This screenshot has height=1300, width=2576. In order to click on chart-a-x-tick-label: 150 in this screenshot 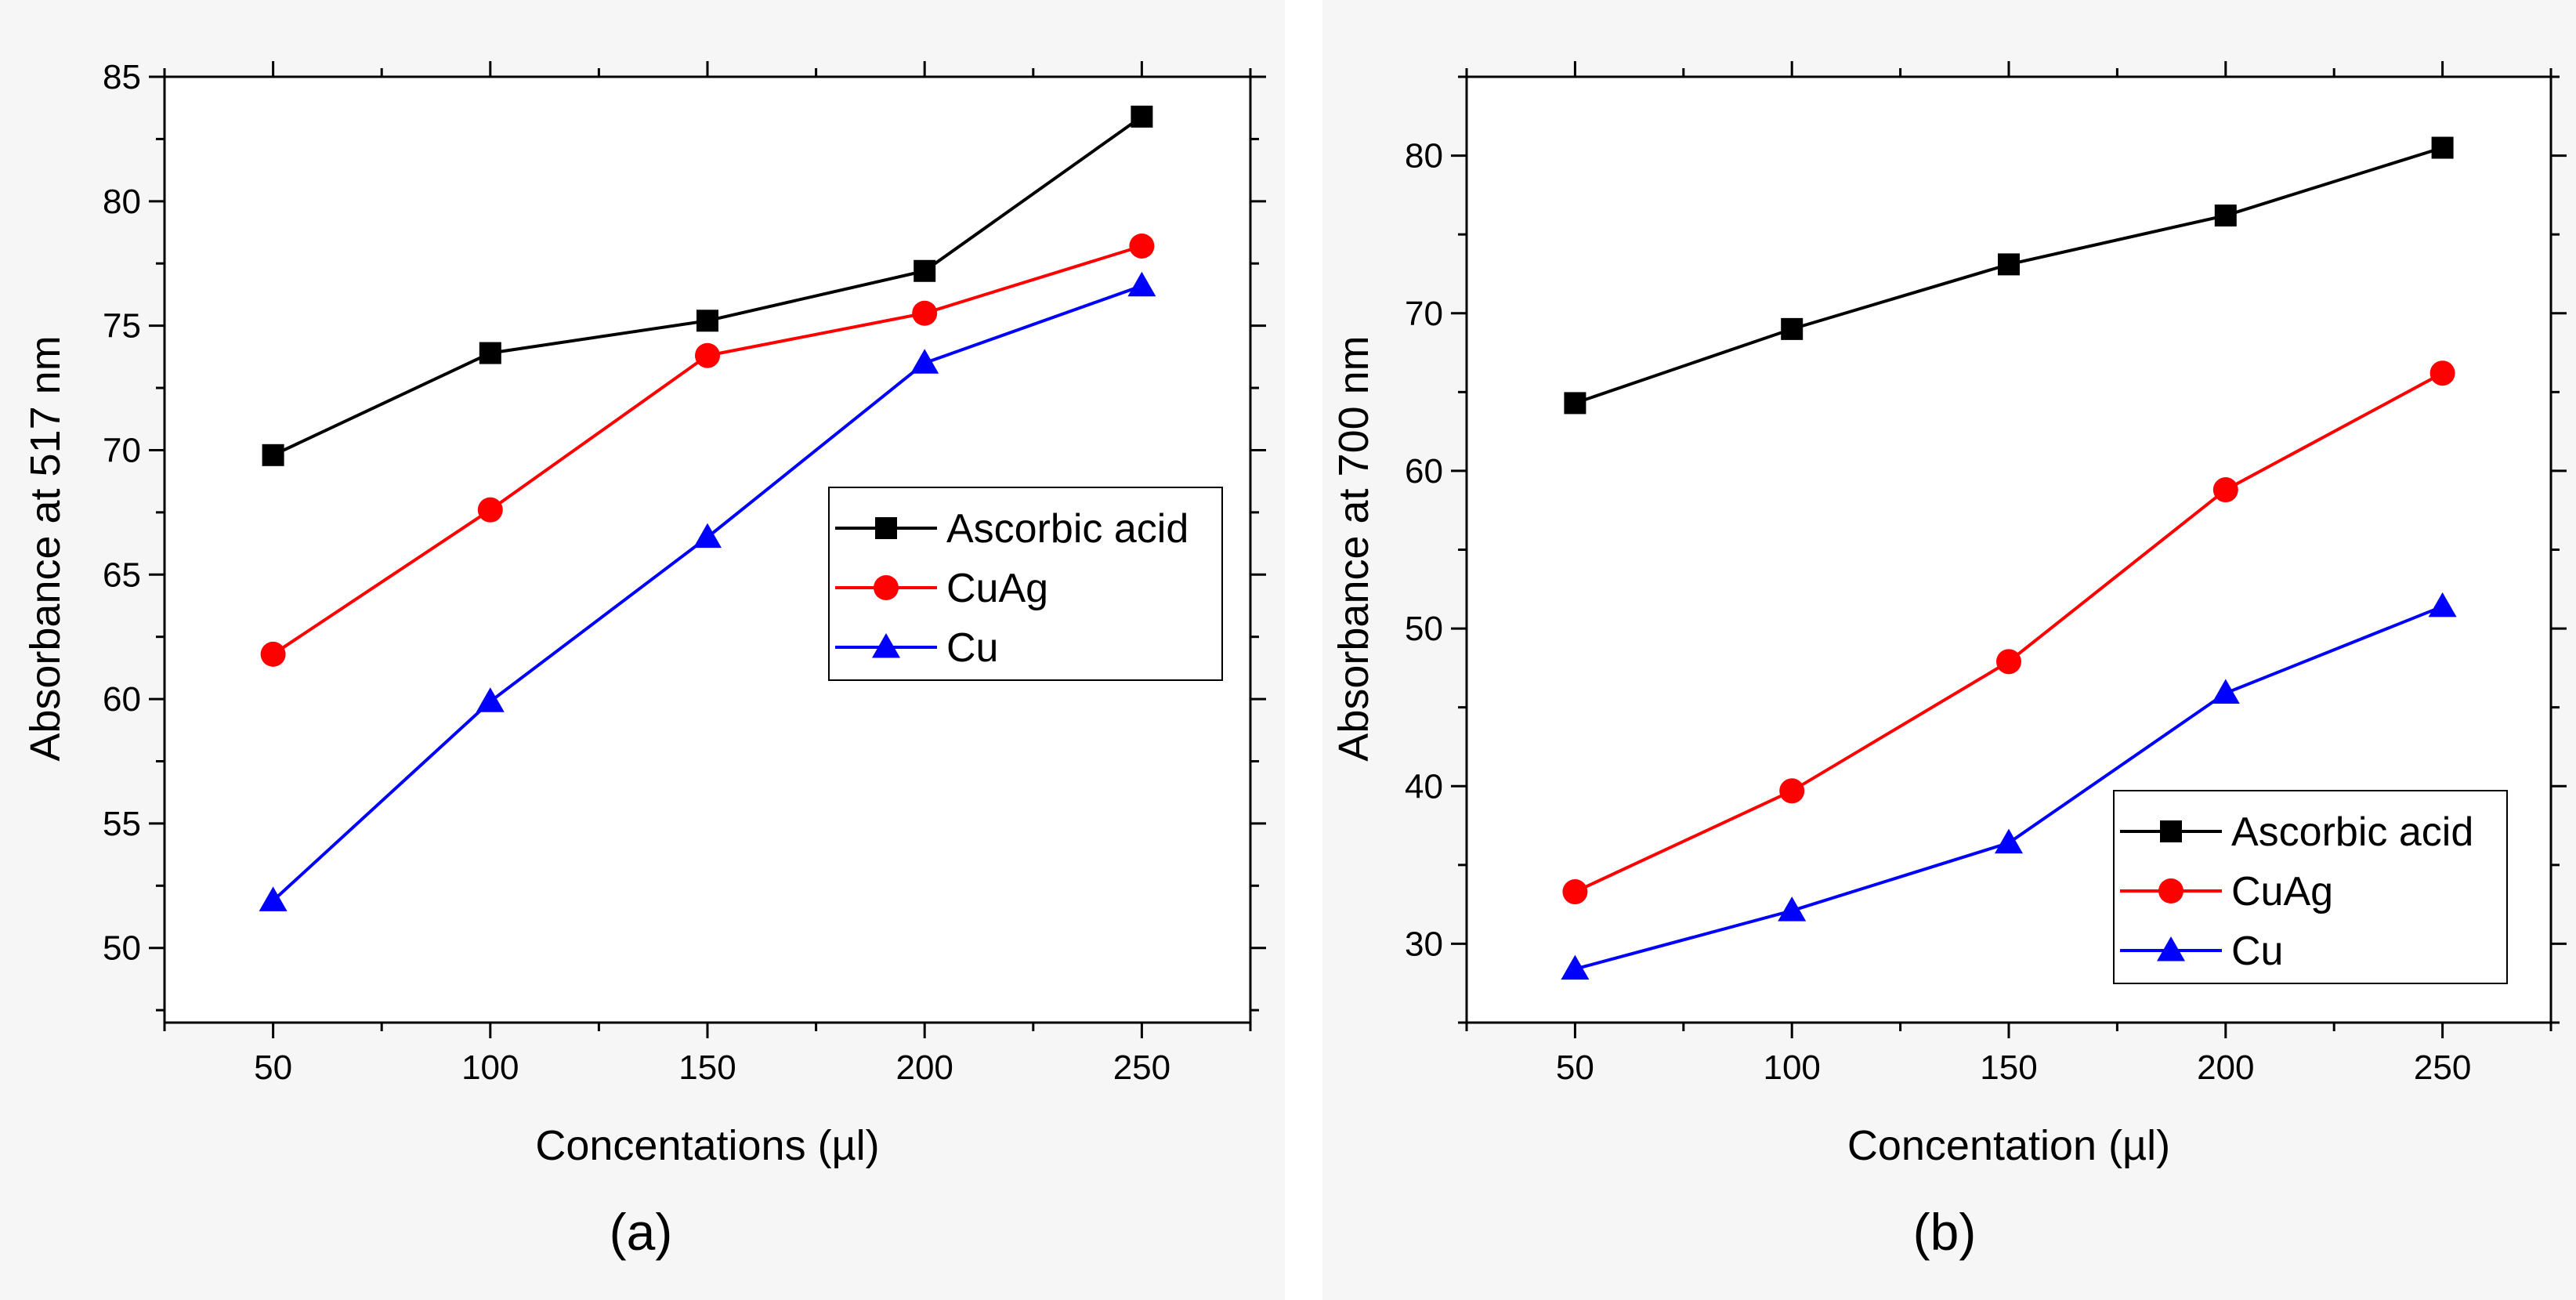, I will do `click(707, 1067)`.